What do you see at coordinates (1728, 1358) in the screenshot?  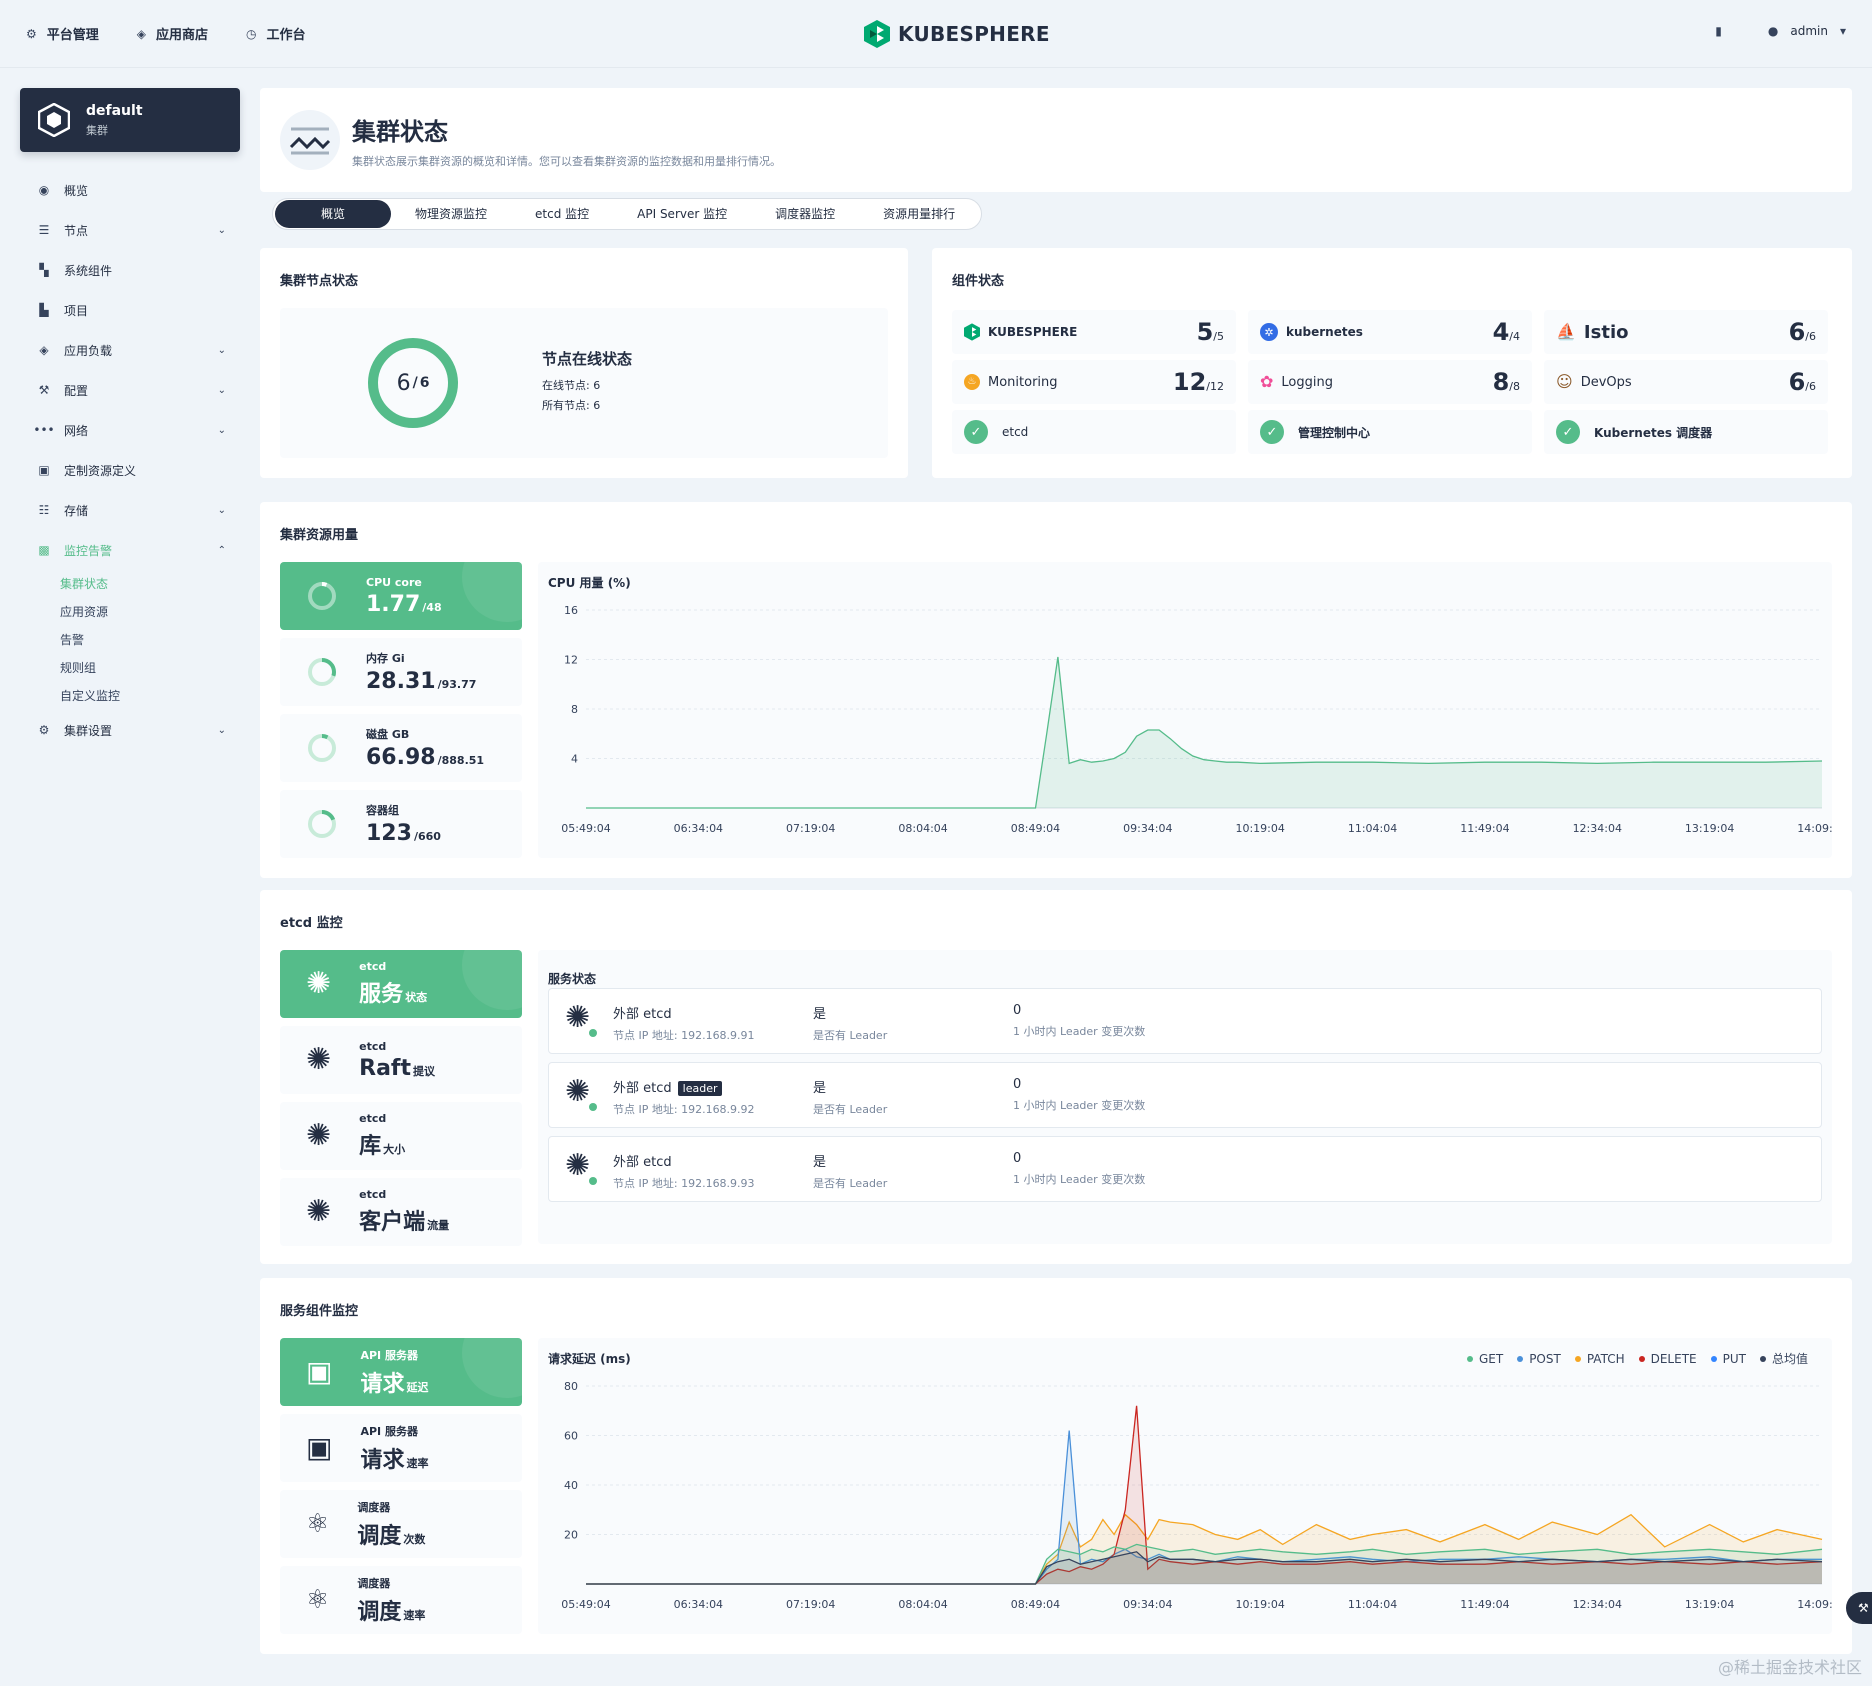 I see `legend-item-put: PUT` at bounding box center [1728, 1358].